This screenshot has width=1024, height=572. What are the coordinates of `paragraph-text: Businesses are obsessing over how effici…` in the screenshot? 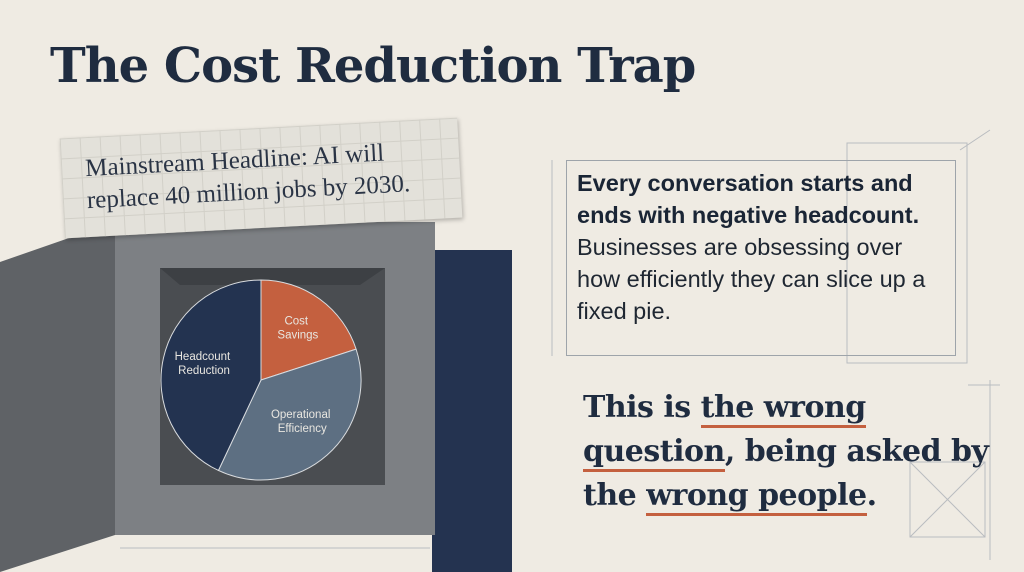 It's located at (751, 279).